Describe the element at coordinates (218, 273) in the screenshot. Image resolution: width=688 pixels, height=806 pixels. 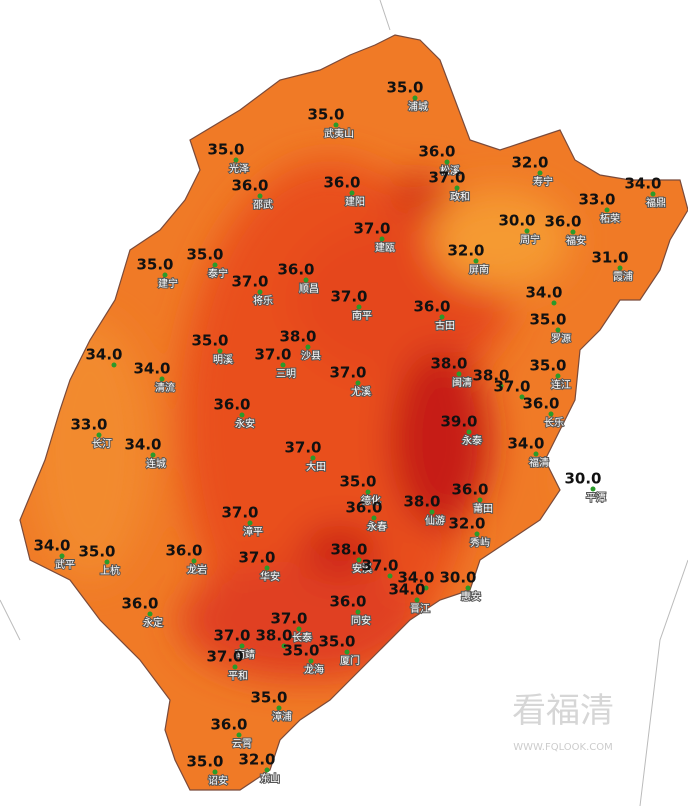
I see `station-name: 泰宁` at that location.